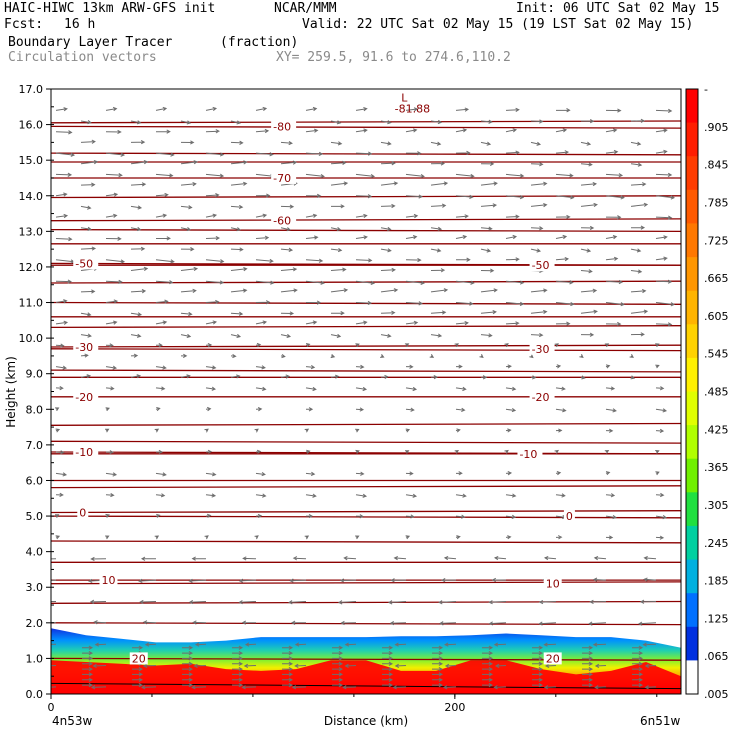  What do you see at coordinates (80, 24) in the screenshot?
I see `forecast-hours: 16 h` at bounding box center [80, 24].